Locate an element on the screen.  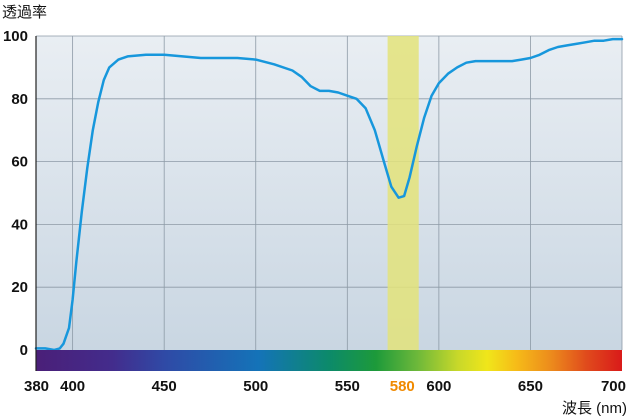
x-tick-label: 380 is located at coordinates (36, 386).